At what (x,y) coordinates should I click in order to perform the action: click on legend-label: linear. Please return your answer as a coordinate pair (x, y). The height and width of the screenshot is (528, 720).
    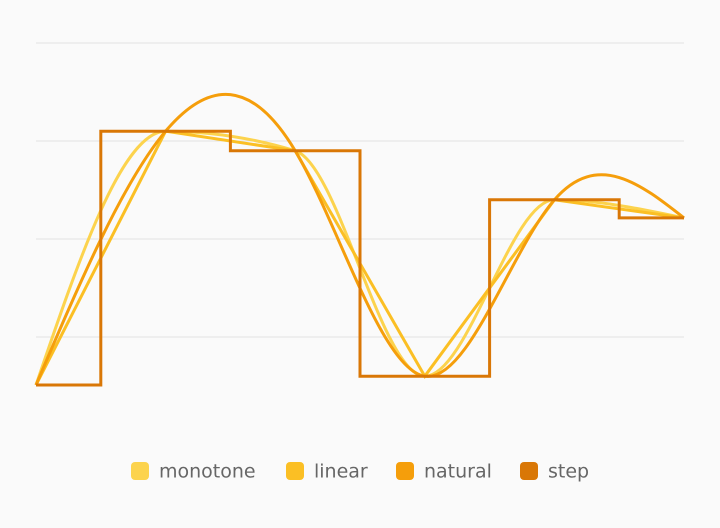
    Looking at the image, I should click on (341, 472).